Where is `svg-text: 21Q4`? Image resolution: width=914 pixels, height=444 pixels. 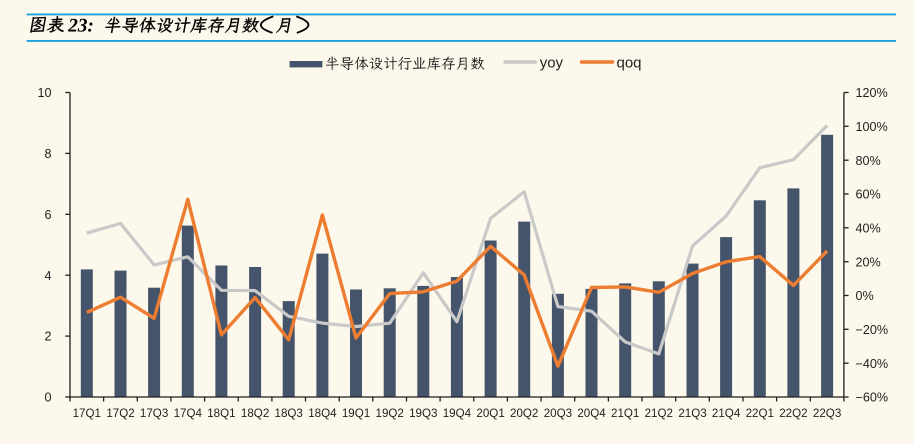 svg-text: 21Q4 is located at coordinates (726, 413).